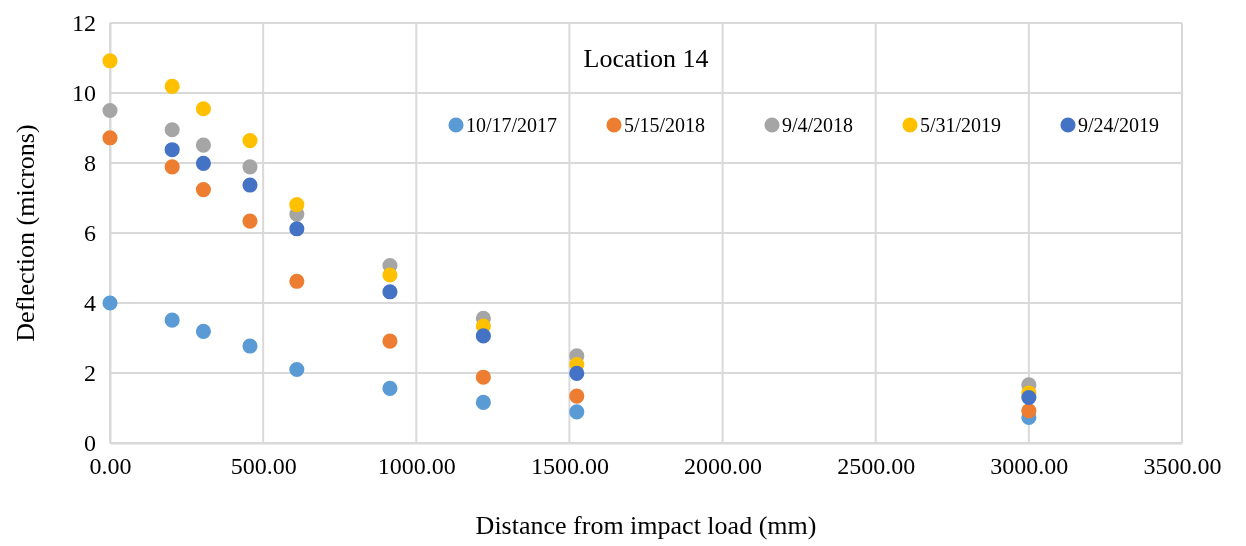 The height and width of the screenshot is (546, 1246). What do you see at coordinates (1029, 466) in the screenshot?
I see `x-tick-label: 3000.00` at bounding box center [1029, 466].